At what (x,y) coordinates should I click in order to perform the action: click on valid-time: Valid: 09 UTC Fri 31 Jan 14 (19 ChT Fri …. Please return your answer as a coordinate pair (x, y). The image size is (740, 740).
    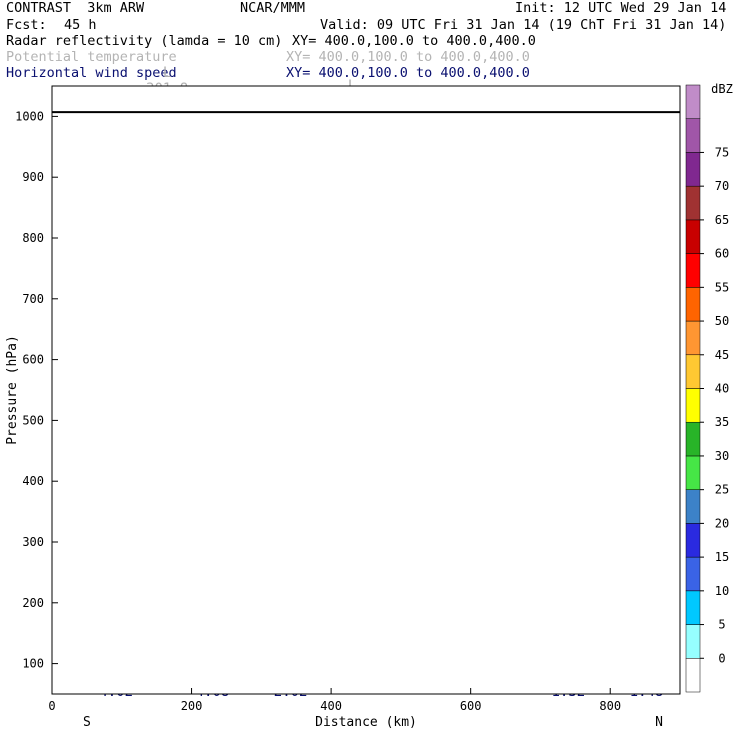
    Looking at the image, I should click on (523, 25).